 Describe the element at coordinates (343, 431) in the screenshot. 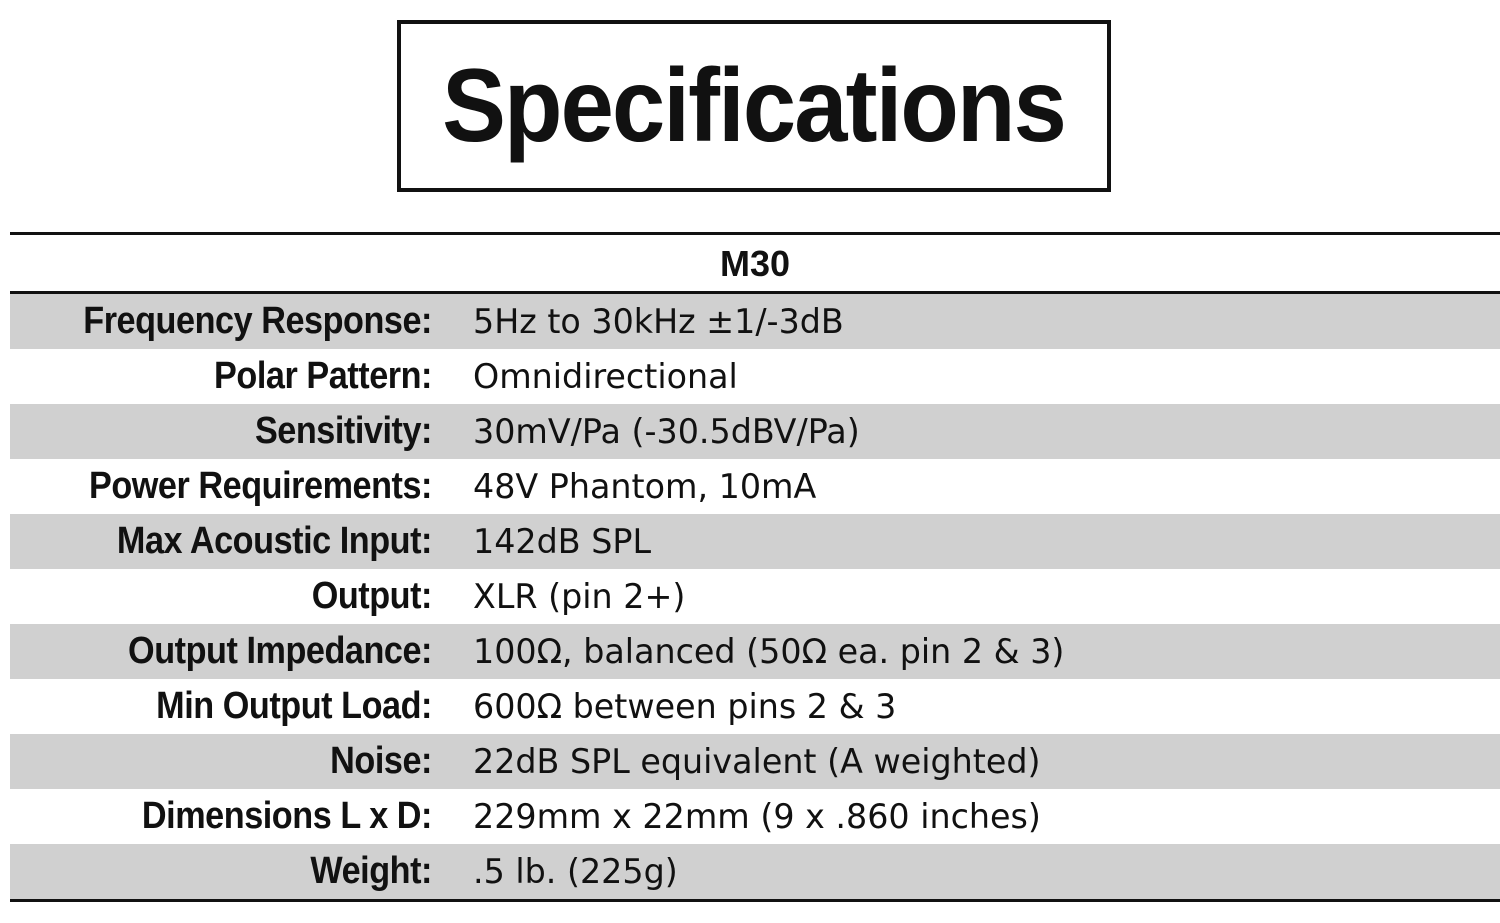

I see `spec-label: Sensitivity:` at that location.